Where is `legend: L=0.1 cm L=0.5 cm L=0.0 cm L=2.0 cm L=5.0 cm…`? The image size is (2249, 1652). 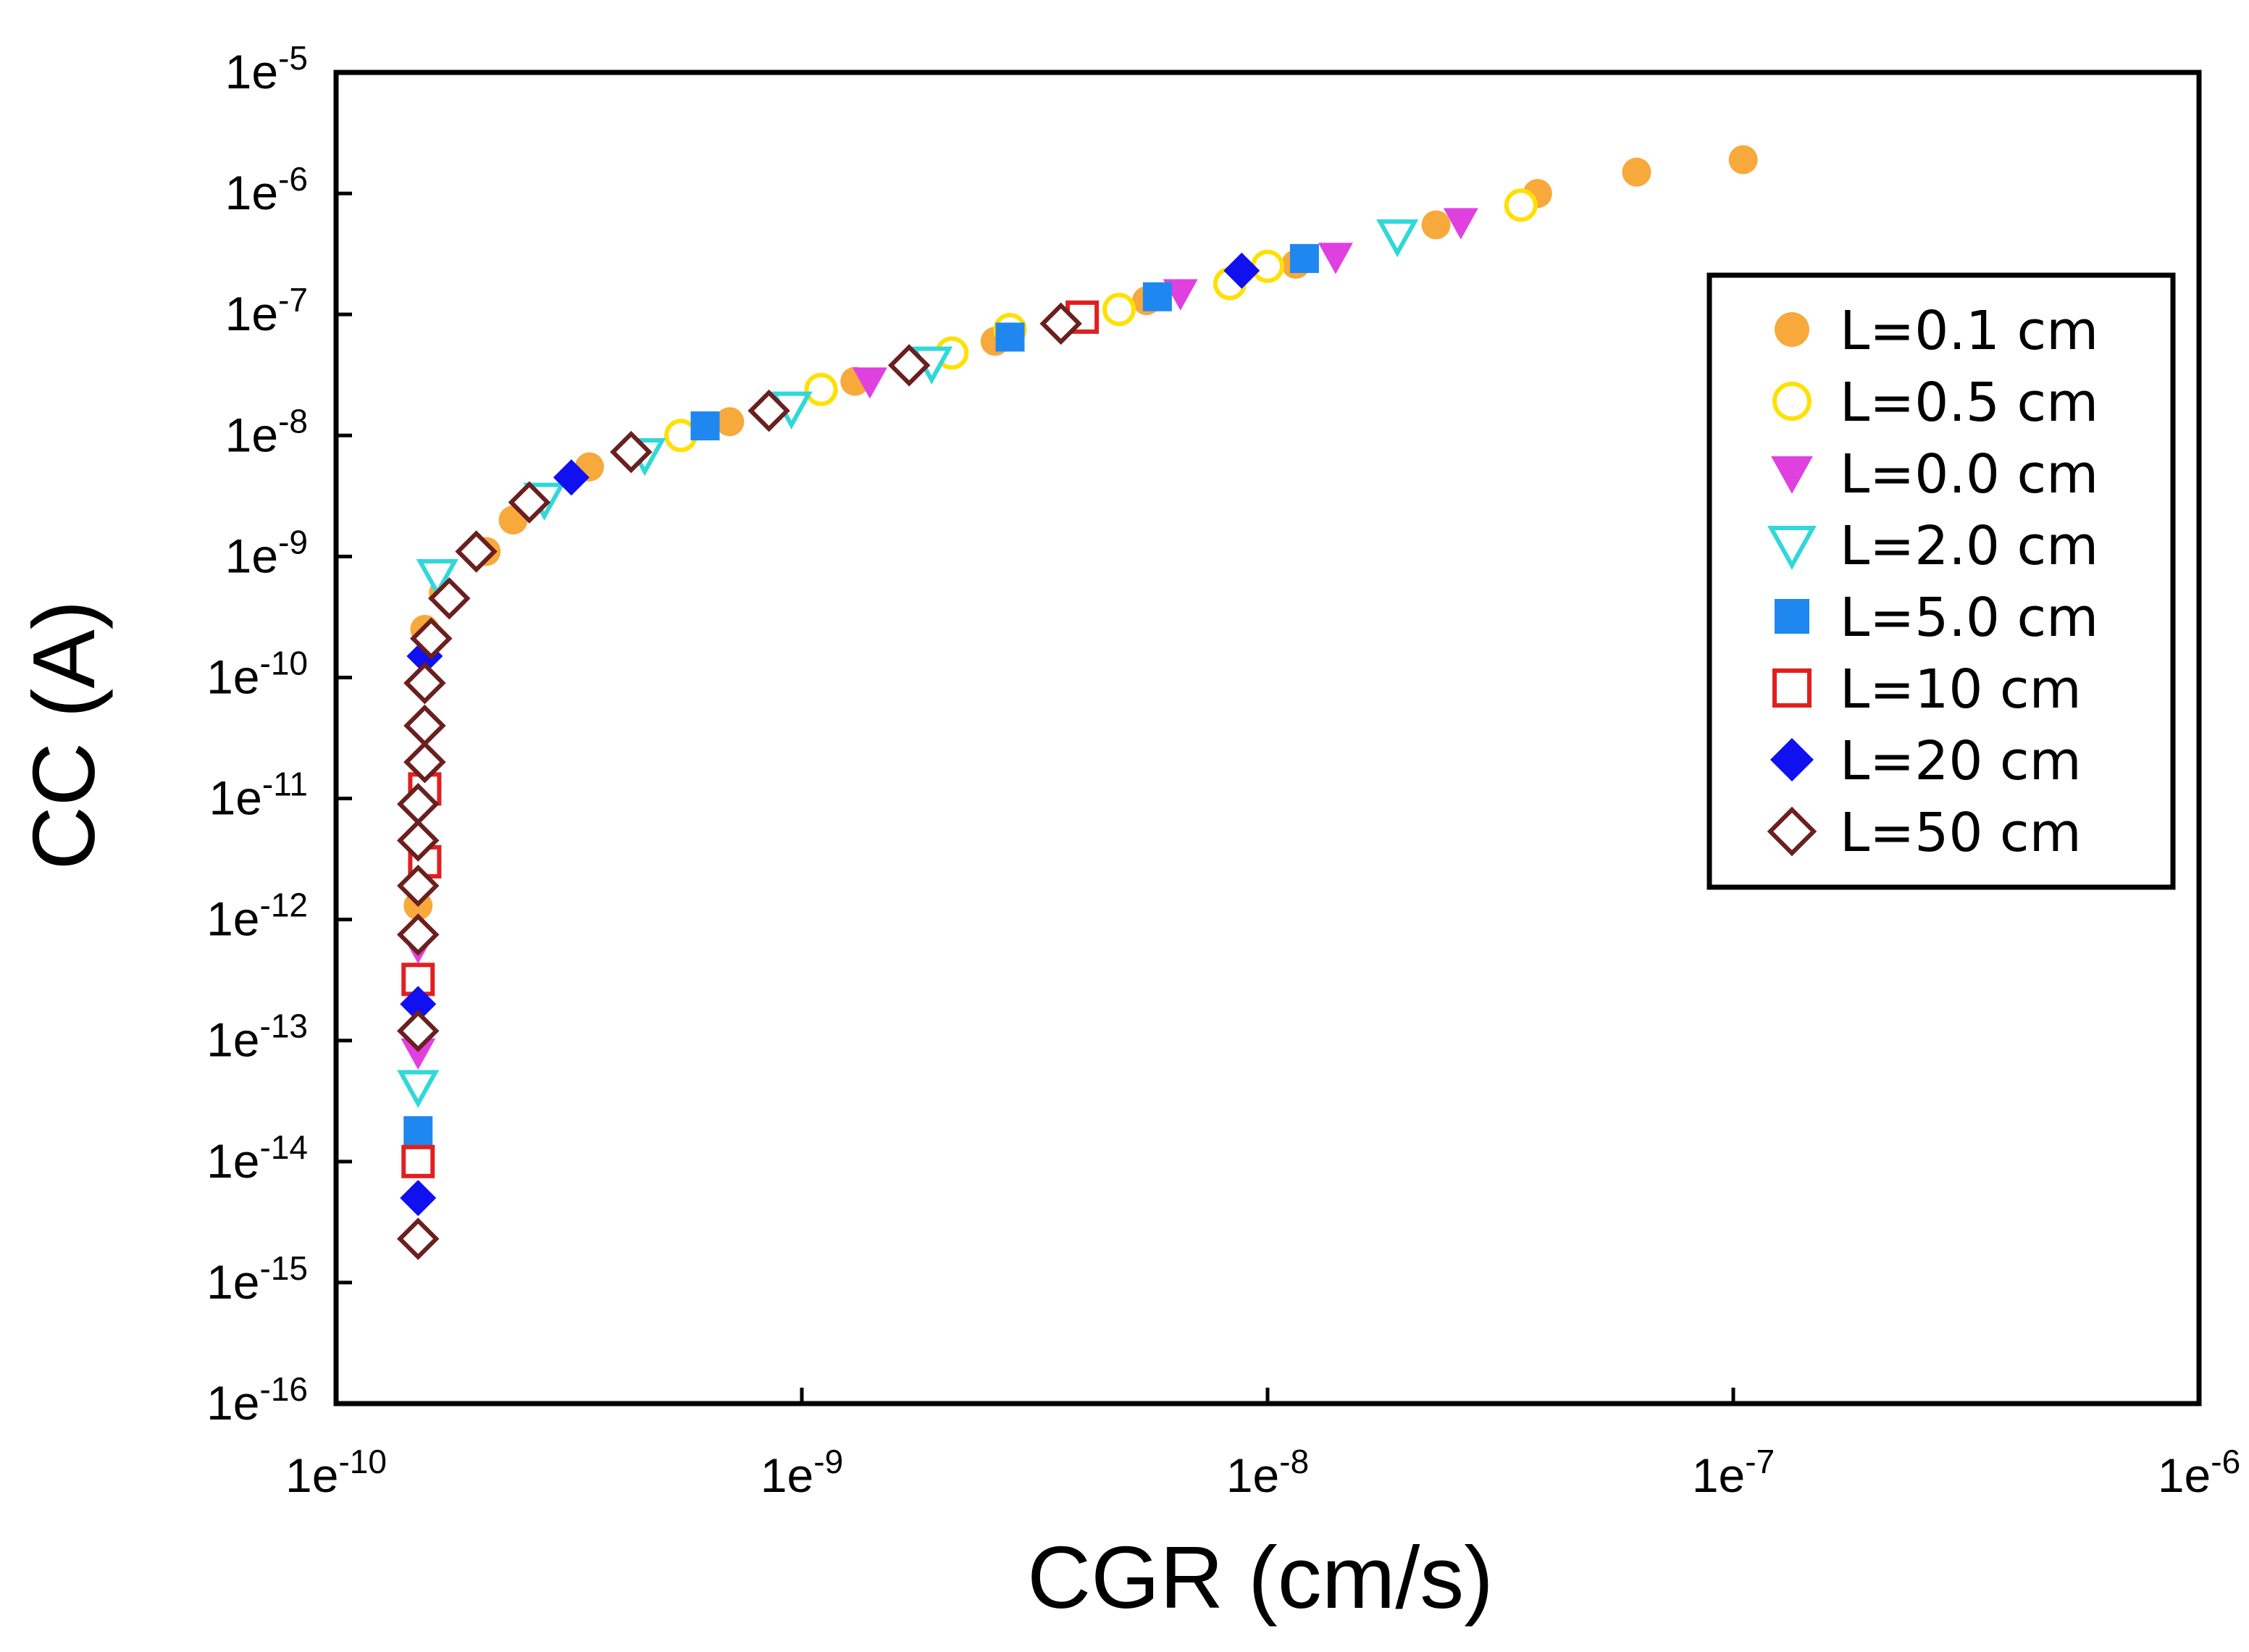
legend: L=0.1 cm L=0.5 cm L=0.0 cm L=2.0 cm L=5.0 cm… is located at coordinates (1941, 581).